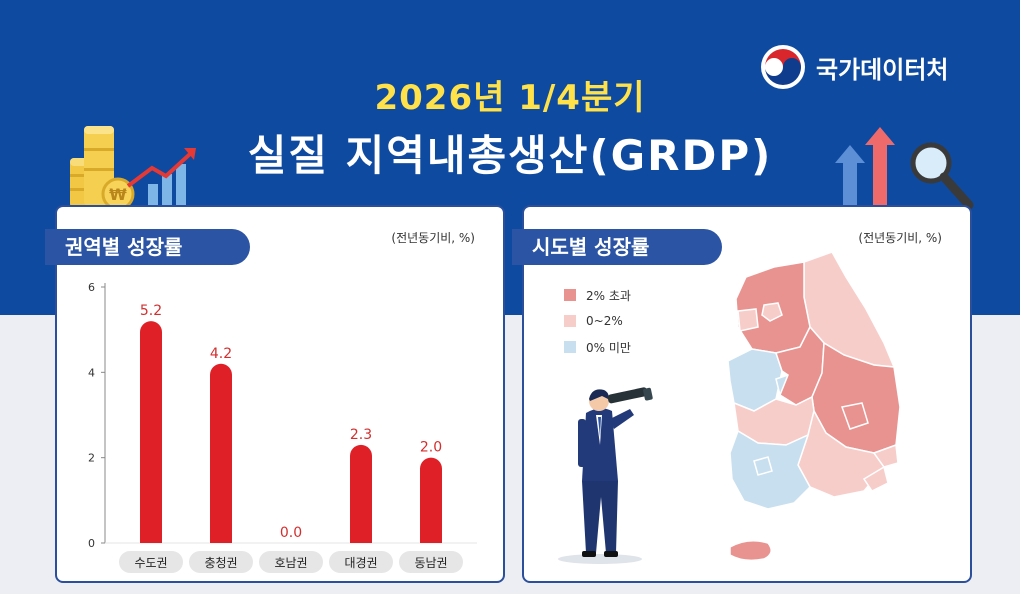  What do you see at coordinates (608, 295) in the screenshot?
I see `legend-label-over-2: 2% 초과` at bounding box center [608, 295].